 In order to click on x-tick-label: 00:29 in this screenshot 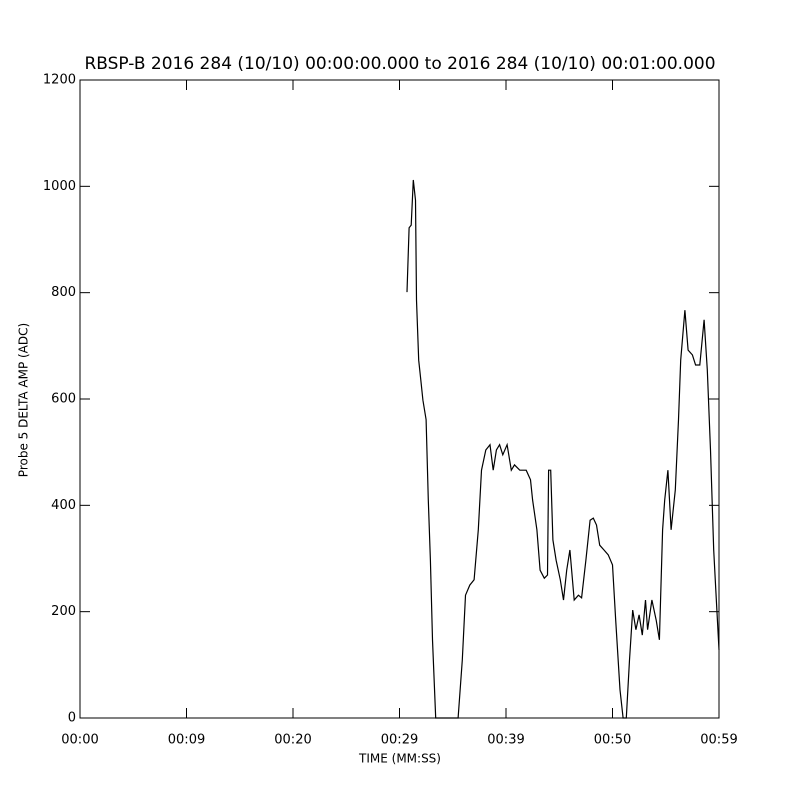, I will do `click(399, 740)`.